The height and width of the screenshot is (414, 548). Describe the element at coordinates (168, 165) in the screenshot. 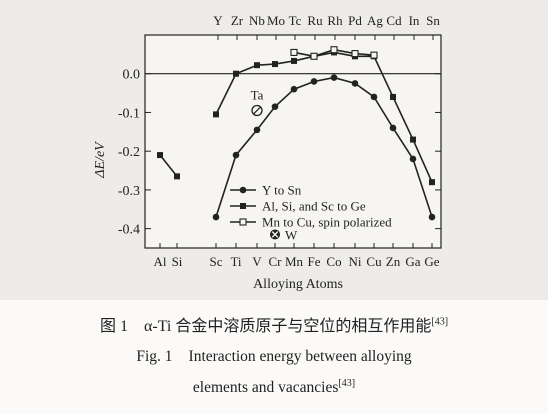

I see `series-2-seg1-line` at that location.